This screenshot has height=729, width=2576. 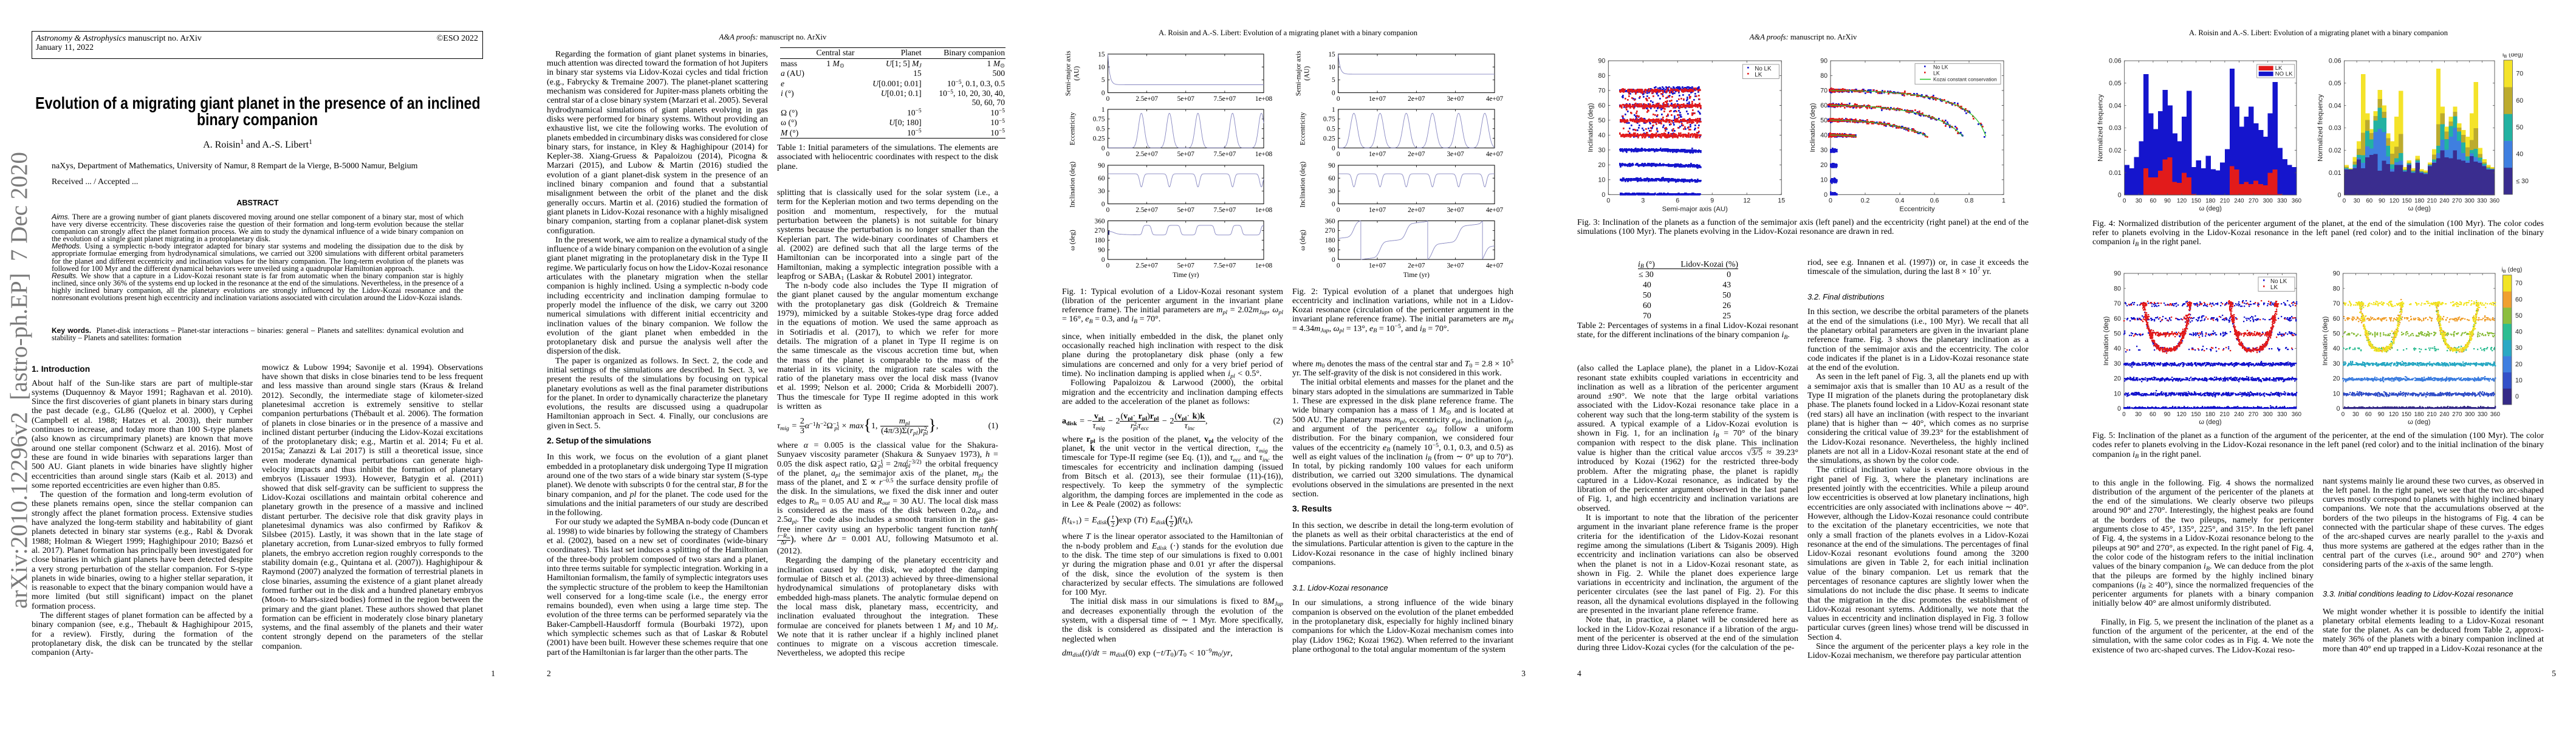 What do you see at coordinates (1746, 201) in the screenshot?
I see `svg-text: 12` at bounding box center [1746, 201].